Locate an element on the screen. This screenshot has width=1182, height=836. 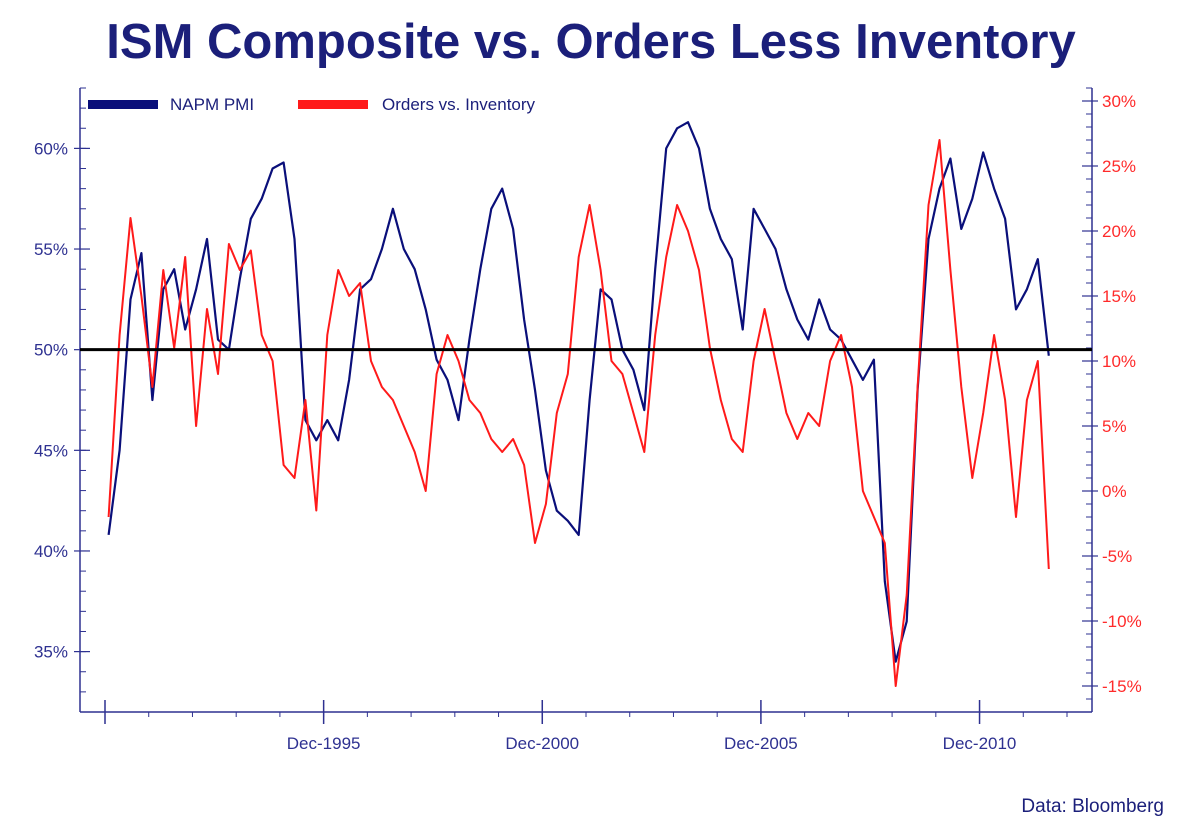
left-tick-label: 40% is located at coordinates (51, 551).